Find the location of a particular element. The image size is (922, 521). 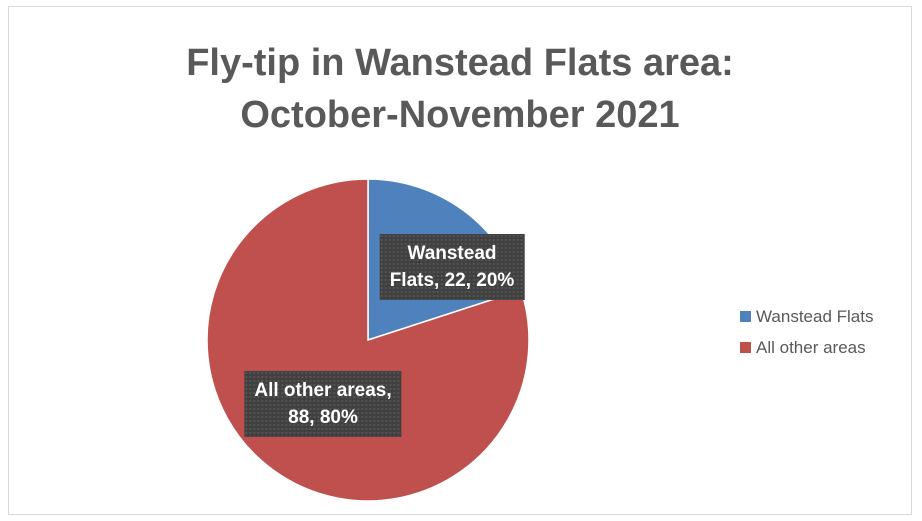

legend-item-wanstead-flats: Wanstead Flats is located at coordinates (806, 316).